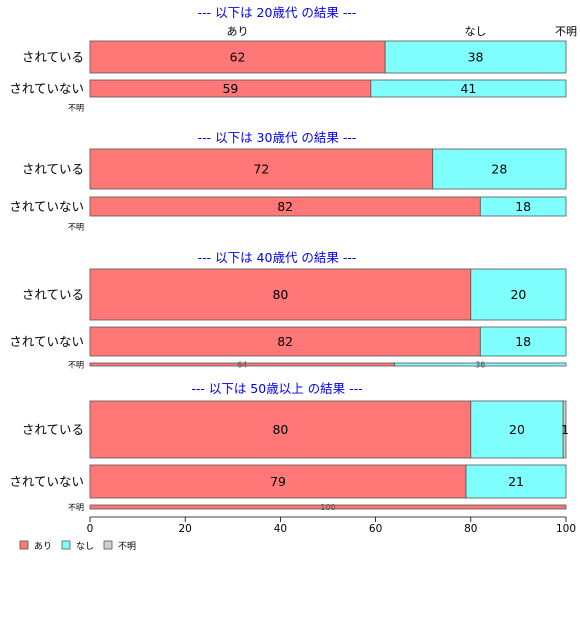  I want to click on x-tick-label: 40, so click(280, 529).